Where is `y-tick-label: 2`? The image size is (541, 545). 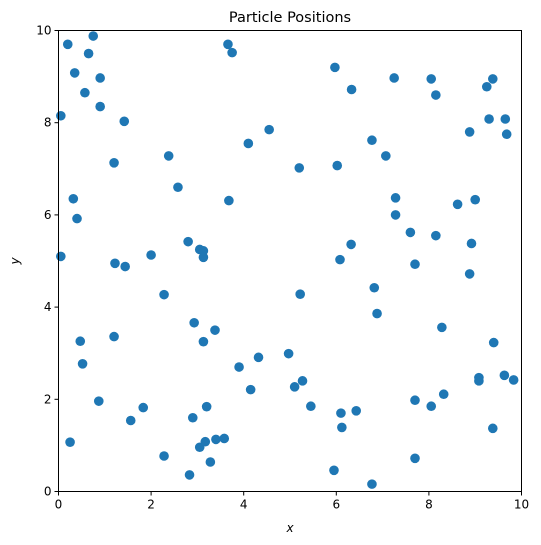
y-tick-label: 2 is located at coordinates (48, 399).